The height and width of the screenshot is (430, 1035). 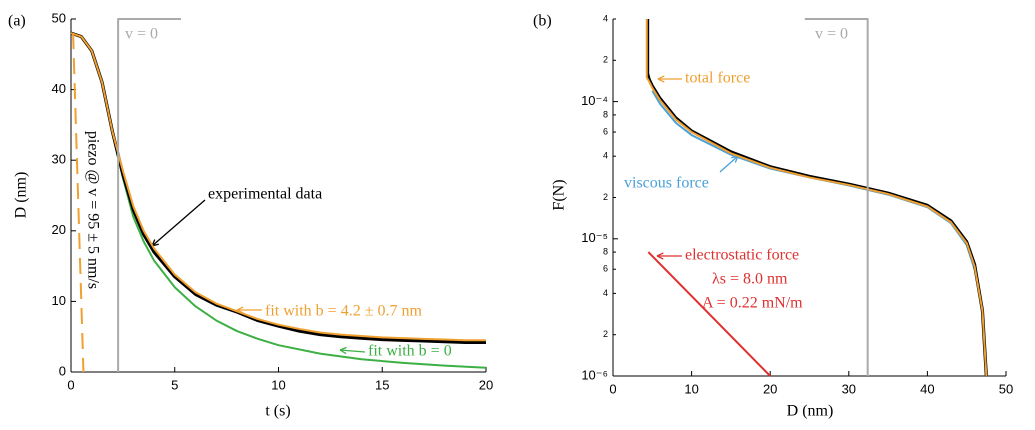 I want to click on y-tick-label: 10⁻⁵, so click(x=594, y=237).